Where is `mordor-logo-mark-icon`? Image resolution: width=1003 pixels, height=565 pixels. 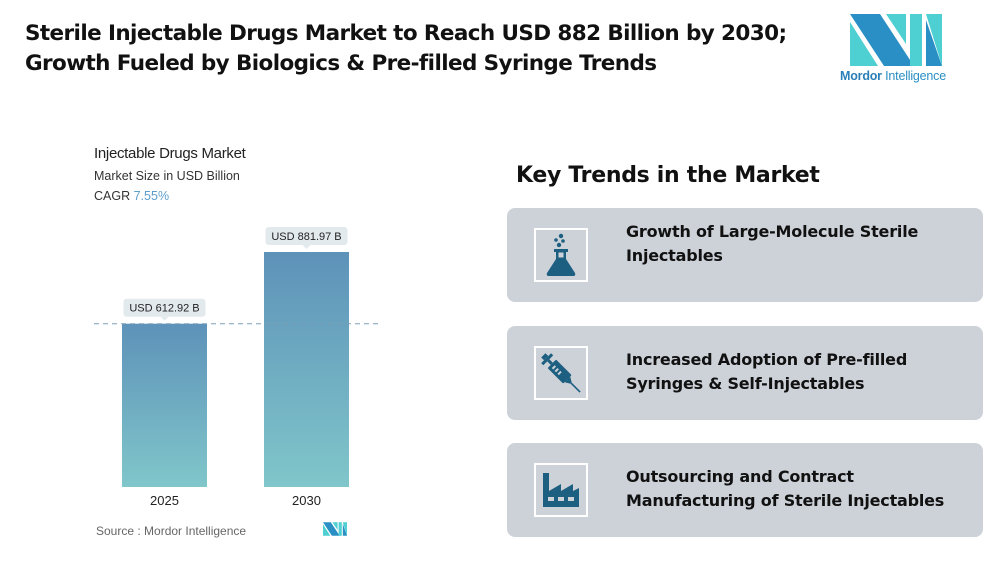
mordor-logo-mark-icon is located at coordinates (896, 40).